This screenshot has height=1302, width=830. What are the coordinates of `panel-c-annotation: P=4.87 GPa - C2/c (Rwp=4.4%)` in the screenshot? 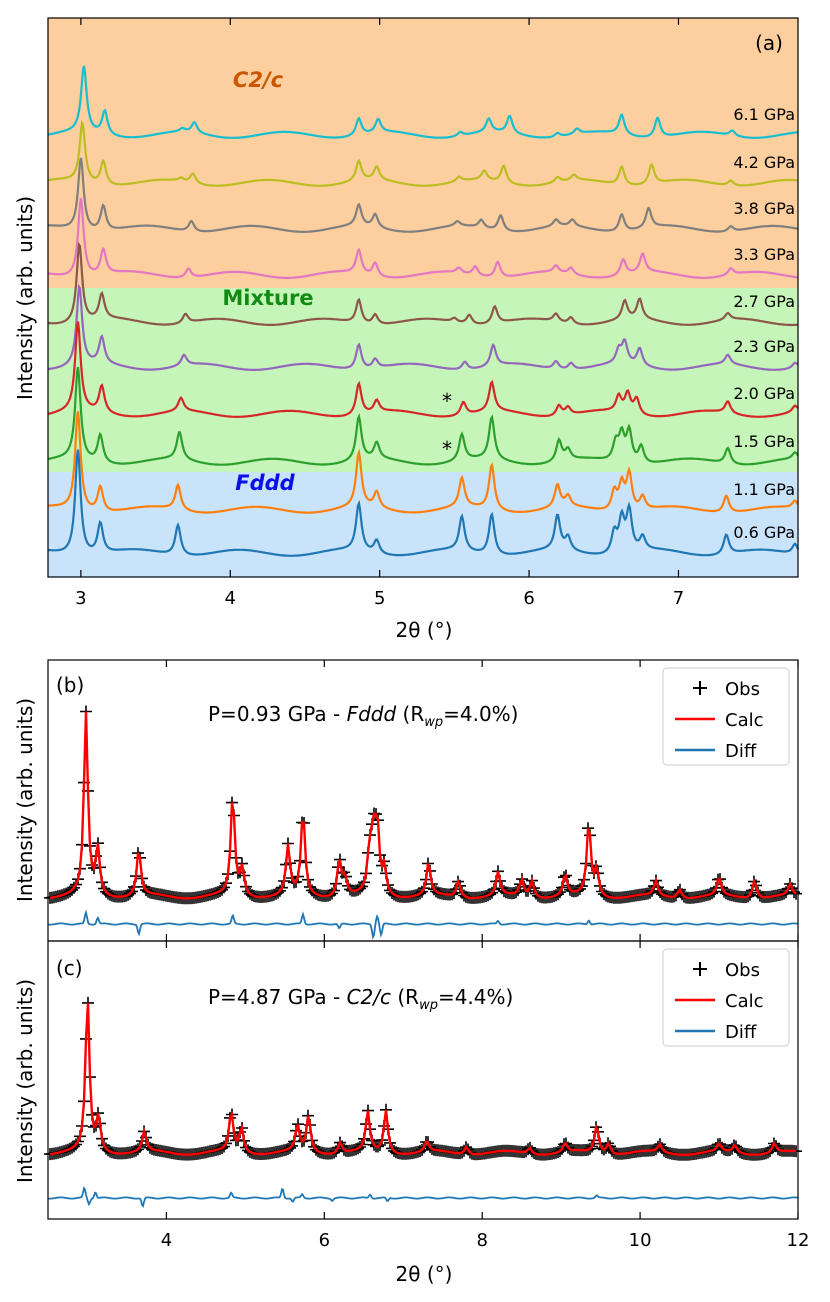 It's located at (360, 999).